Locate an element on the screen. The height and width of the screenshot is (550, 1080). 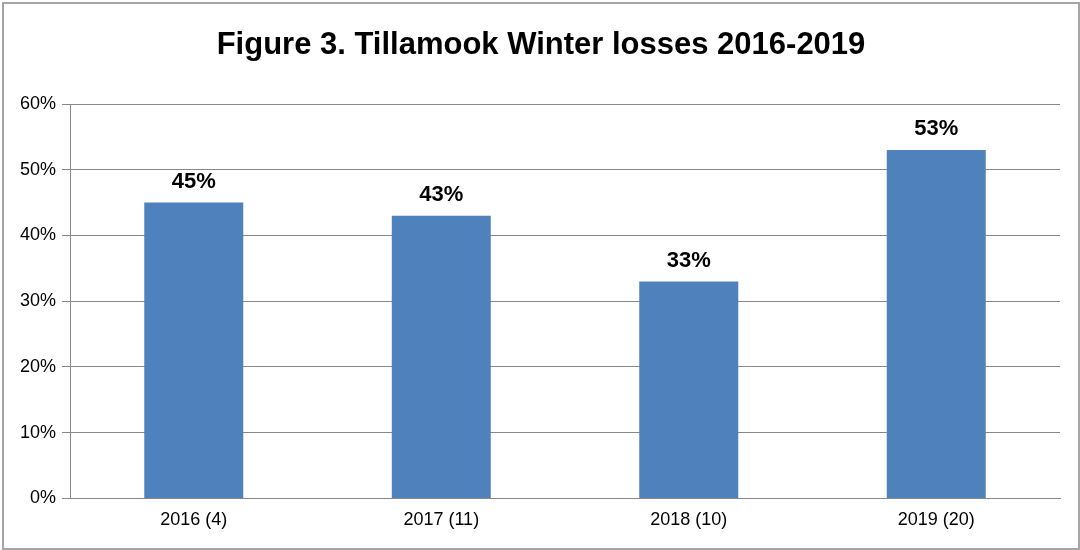
y-tick-label: 40% is located at coordinates (38, 234).